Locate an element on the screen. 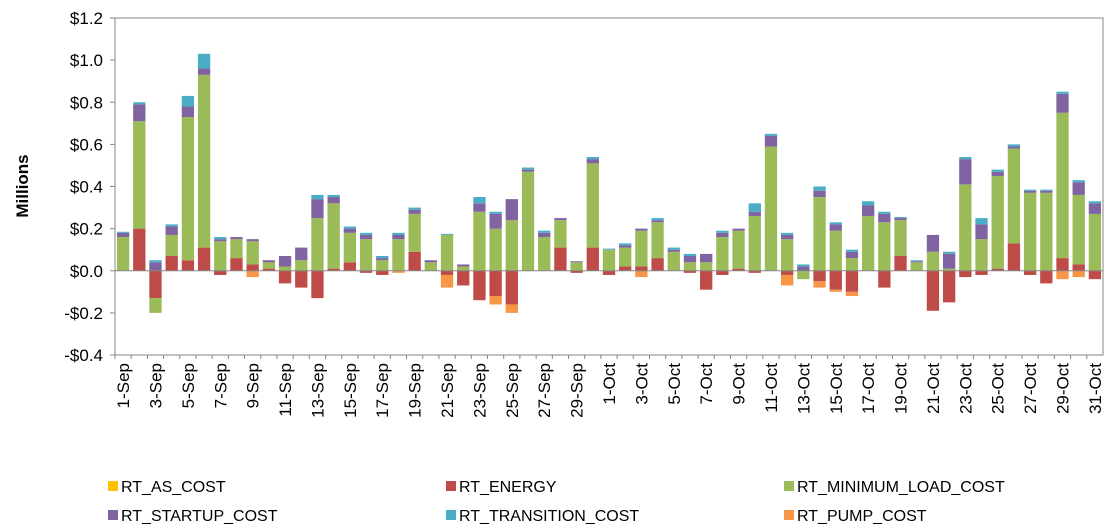 The height and width of the screenshot is (531, 1112). x-tick-label: 1-Oct is located at coordinates (609, 384).